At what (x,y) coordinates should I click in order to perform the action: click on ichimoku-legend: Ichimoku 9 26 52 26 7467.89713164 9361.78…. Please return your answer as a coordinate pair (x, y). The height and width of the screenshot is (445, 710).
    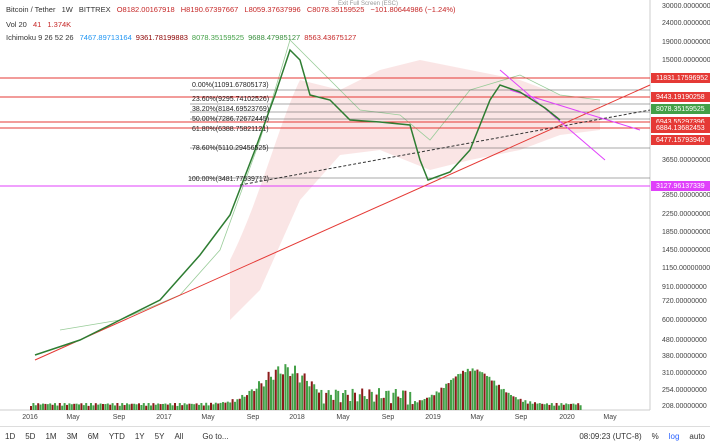
    Looking at the image, I should click on (183, 37).